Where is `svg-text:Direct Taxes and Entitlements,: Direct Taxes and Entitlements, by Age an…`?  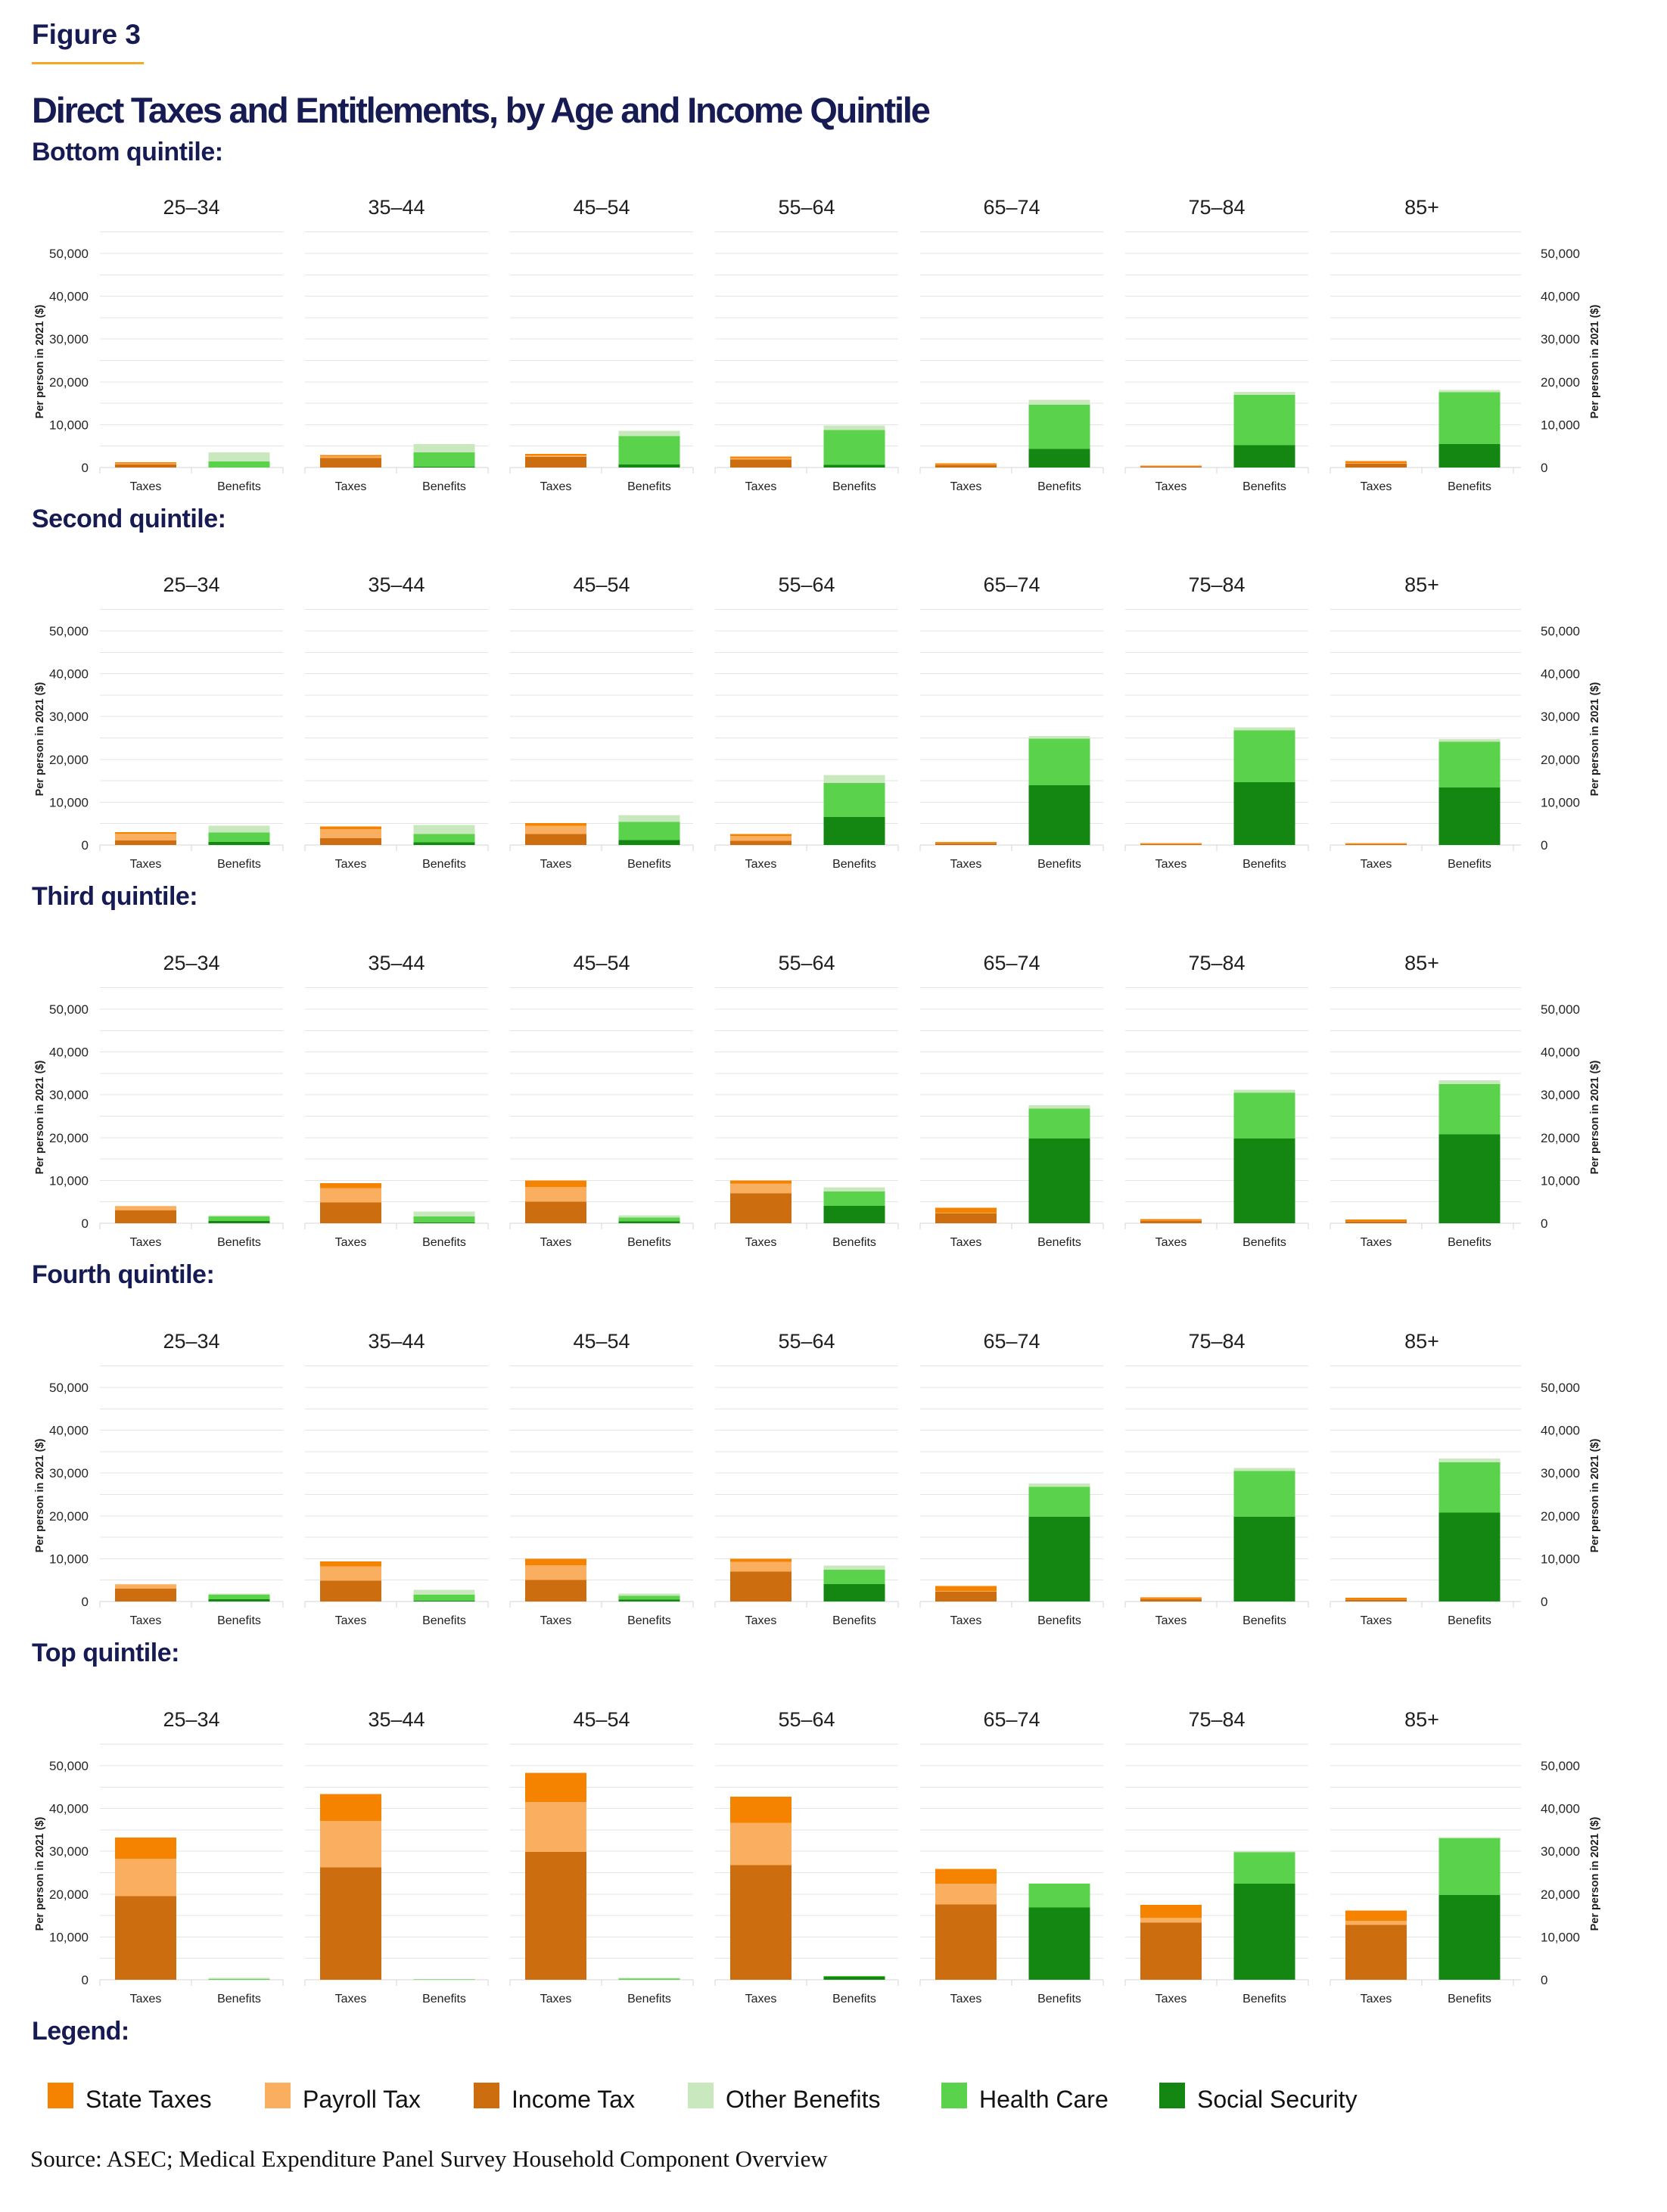
svg-text:Direct Taxes and Entitlements,: Direct Taxes and Entitlements, by Age an… is located at coordinates (481, 110).